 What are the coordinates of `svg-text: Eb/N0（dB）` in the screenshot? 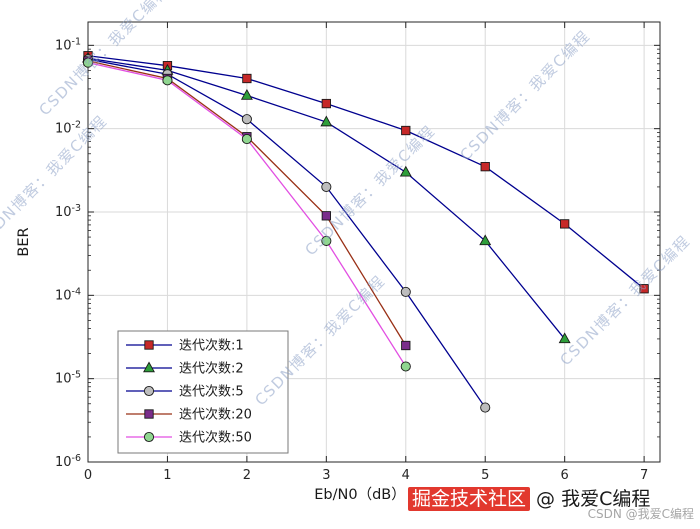 It's located at (359, 494).